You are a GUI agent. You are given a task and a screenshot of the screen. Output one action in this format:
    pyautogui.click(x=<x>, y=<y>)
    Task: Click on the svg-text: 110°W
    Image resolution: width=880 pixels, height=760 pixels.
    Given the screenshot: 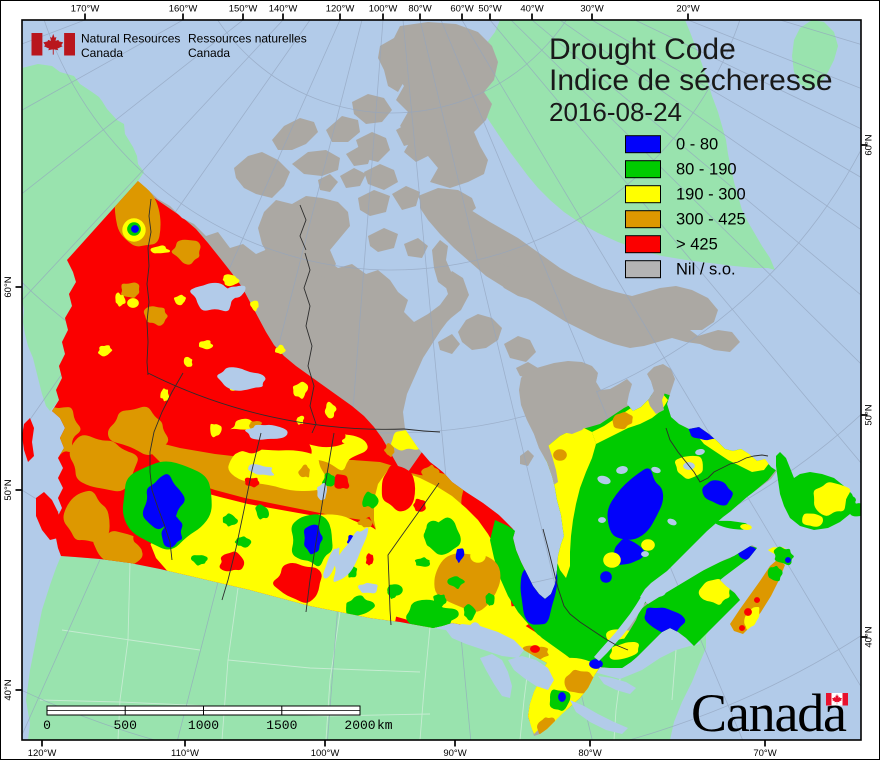 What is the action you would take?
    pyautogui.click(x=185, y=753)
    